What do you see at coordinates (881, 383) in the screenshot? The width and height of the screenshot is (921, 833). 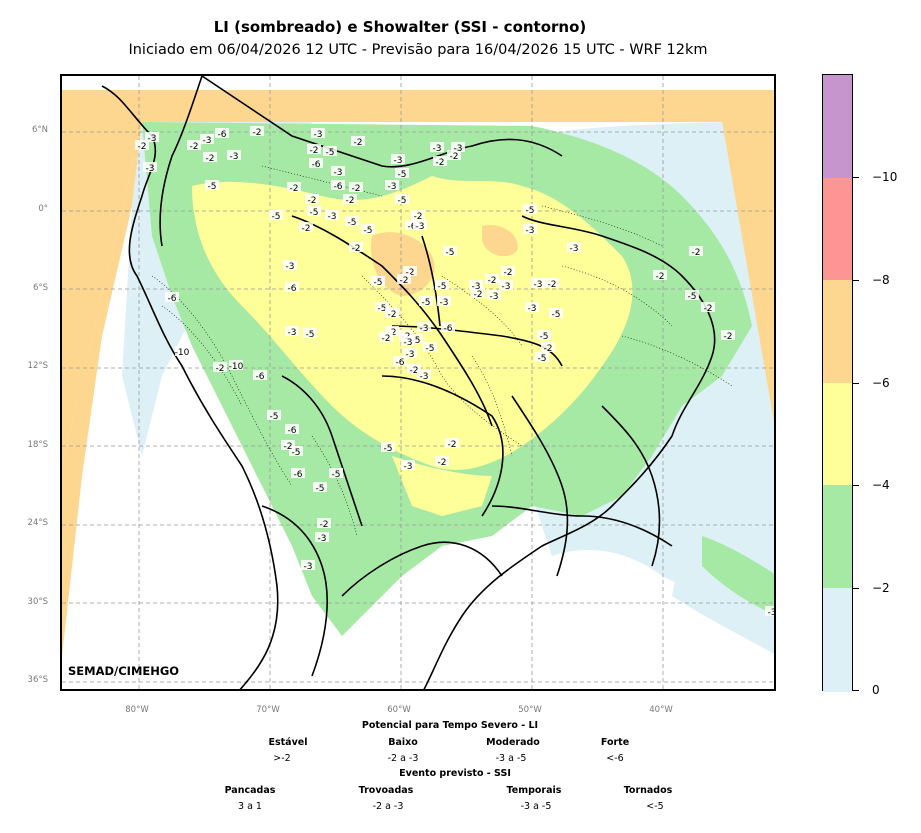 I see `colorbar-label: −6` at bounding box center [881, 383].